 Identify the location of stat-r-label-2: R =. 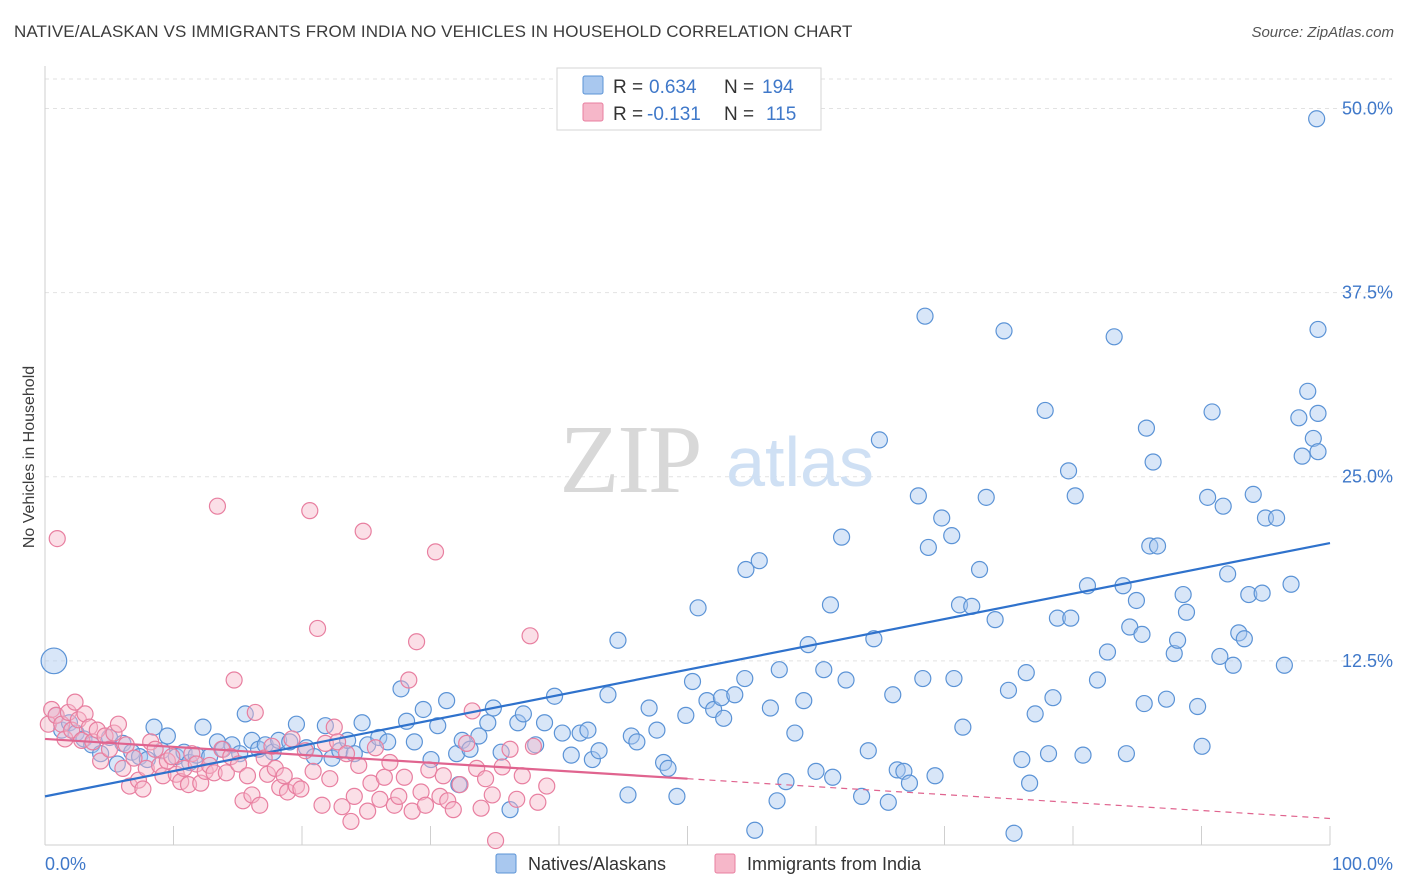
(628, 114).